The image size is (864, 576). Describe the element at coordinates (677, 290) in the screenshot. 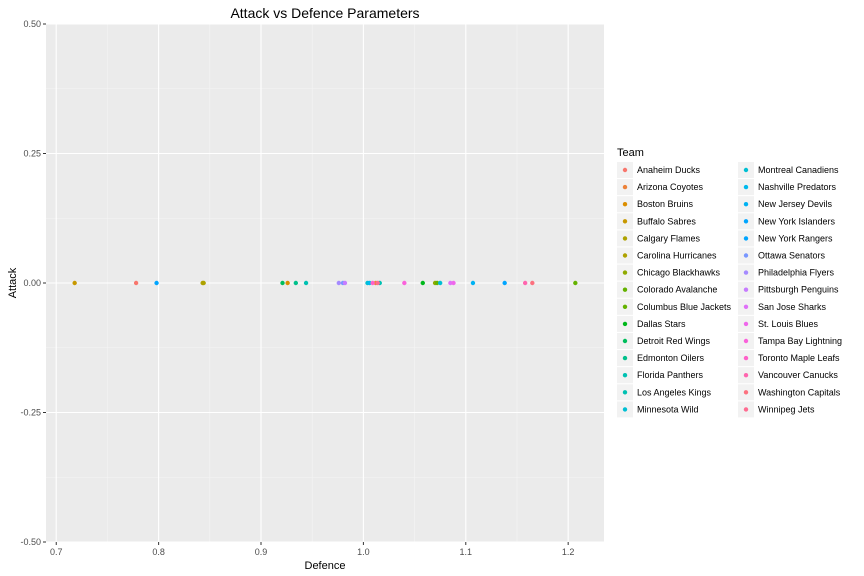

I see `legend-item-label: Colorado Avalanche` at that location.